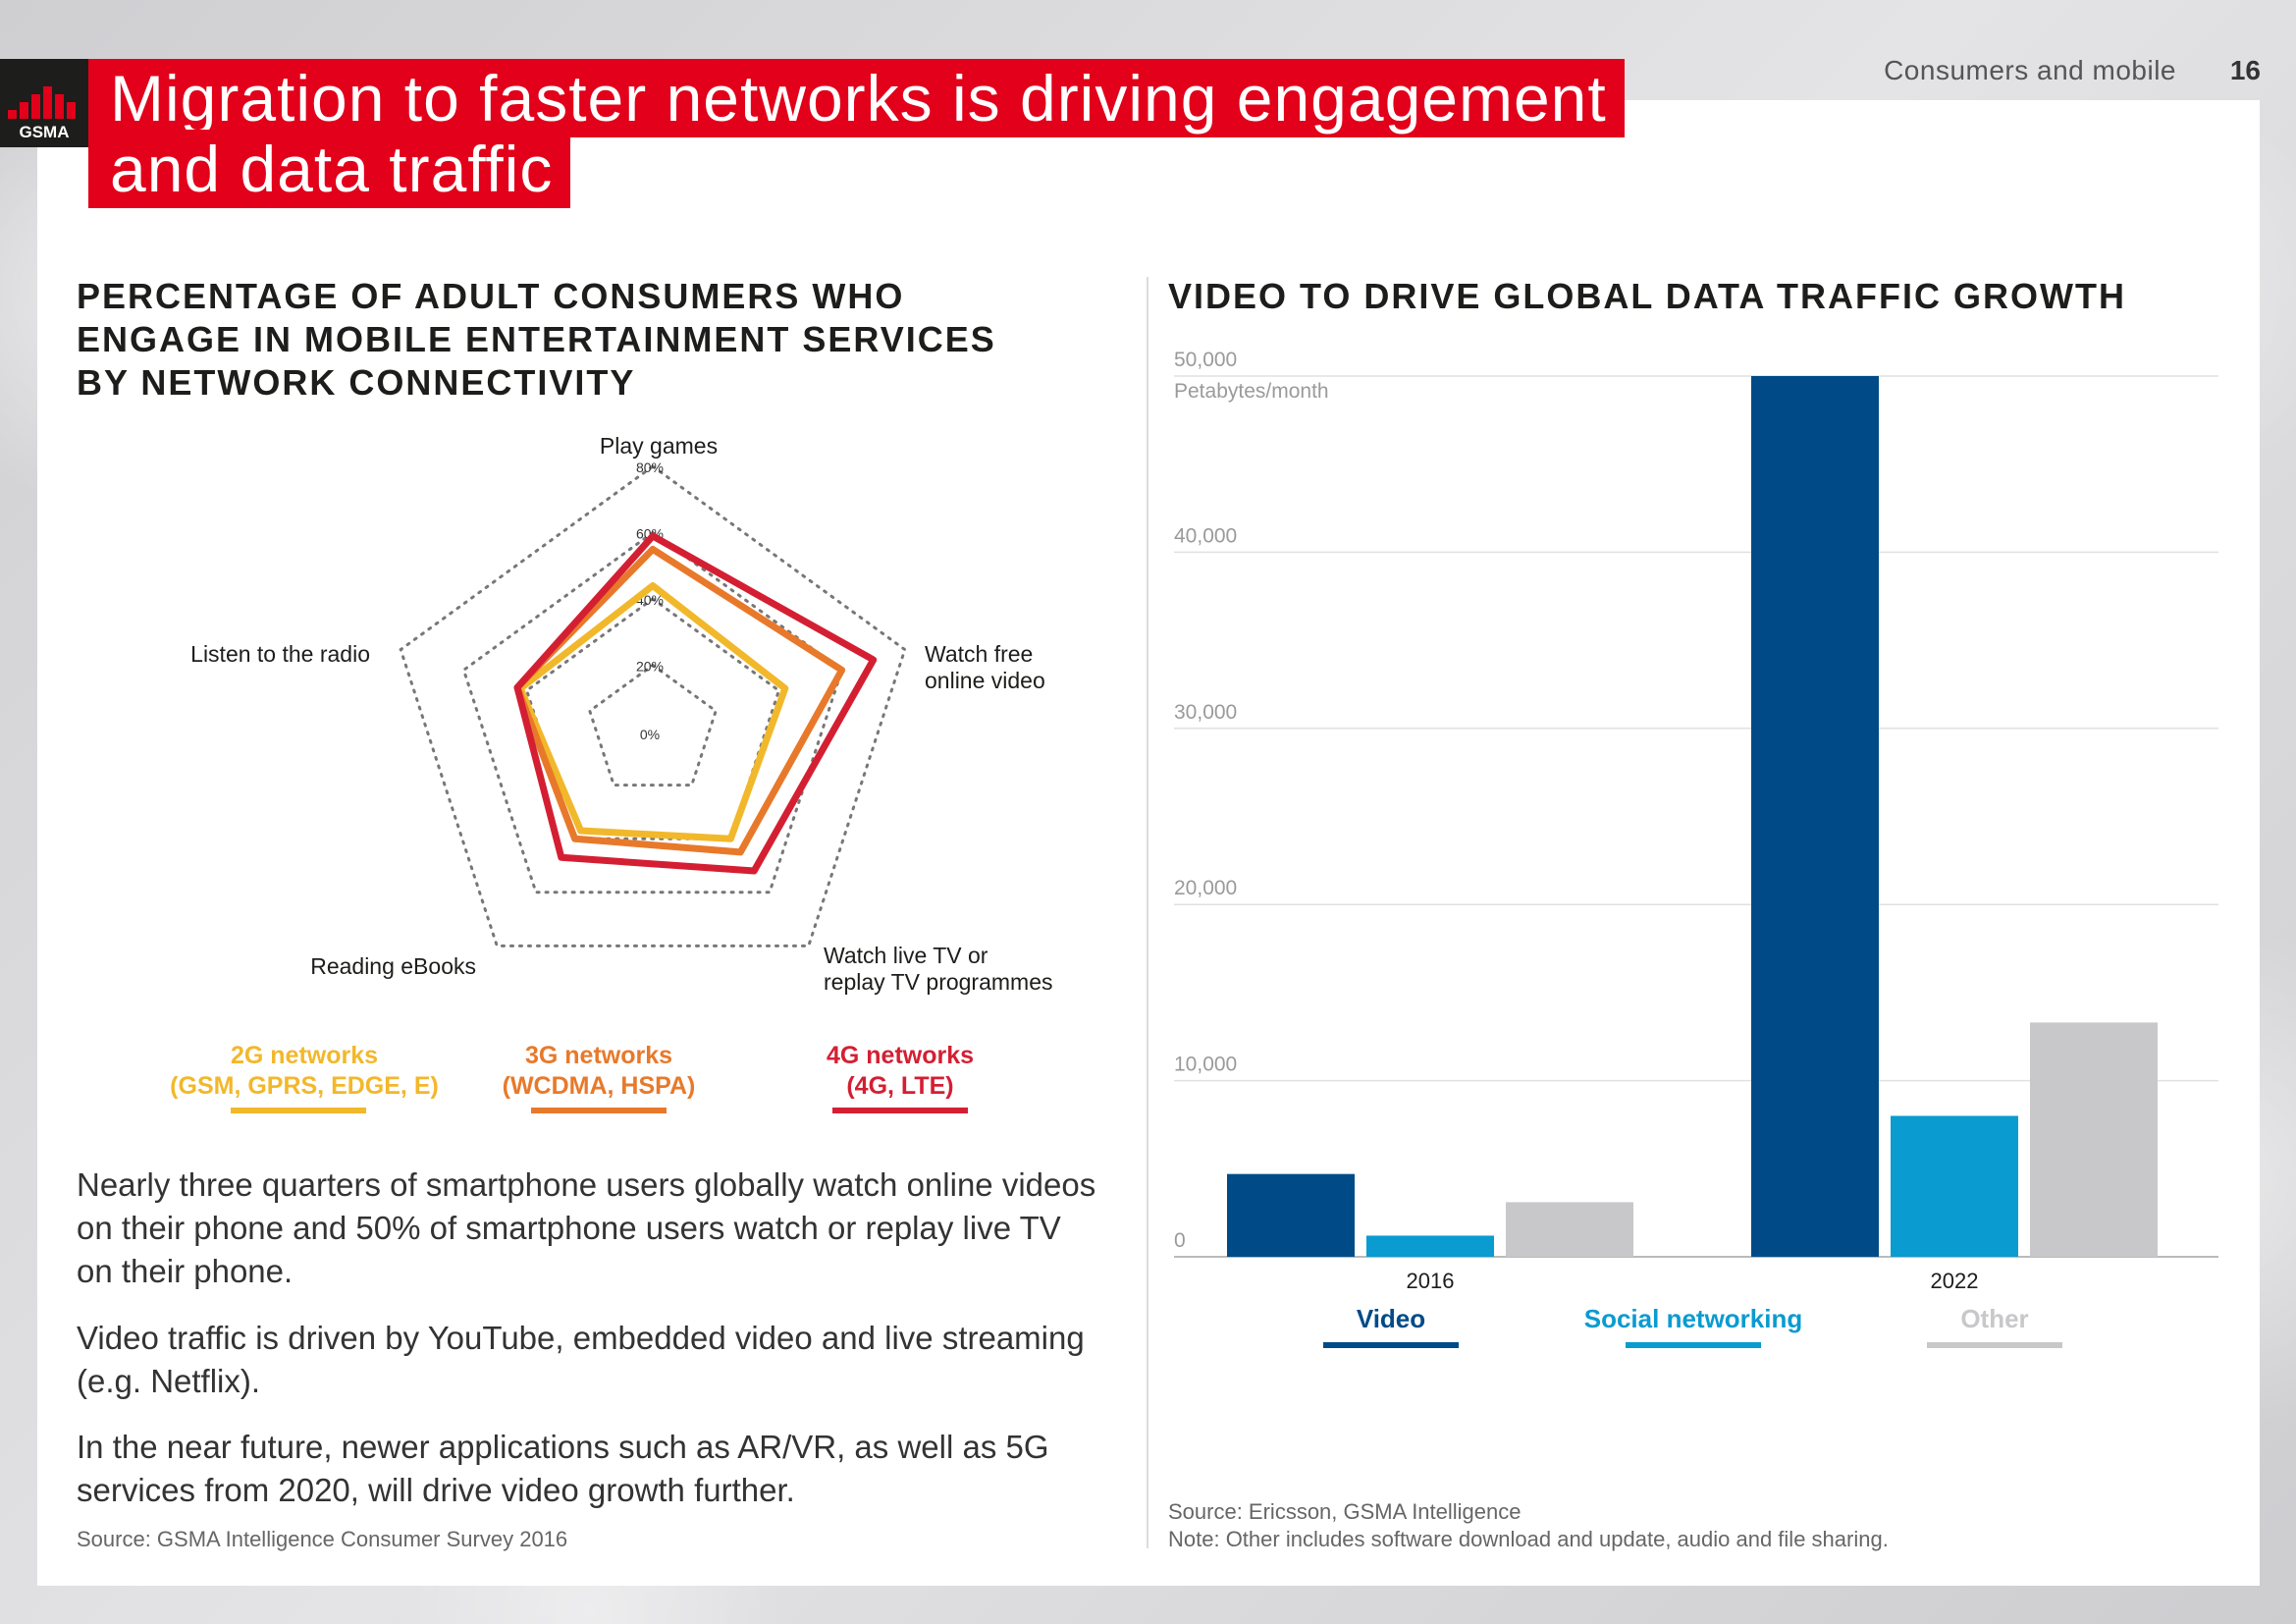  What do you see at coordinates (1955, 1281) in the screenshot?
I see `bar-x-tick-label: 2022` at bounding box center [1955, 1281].